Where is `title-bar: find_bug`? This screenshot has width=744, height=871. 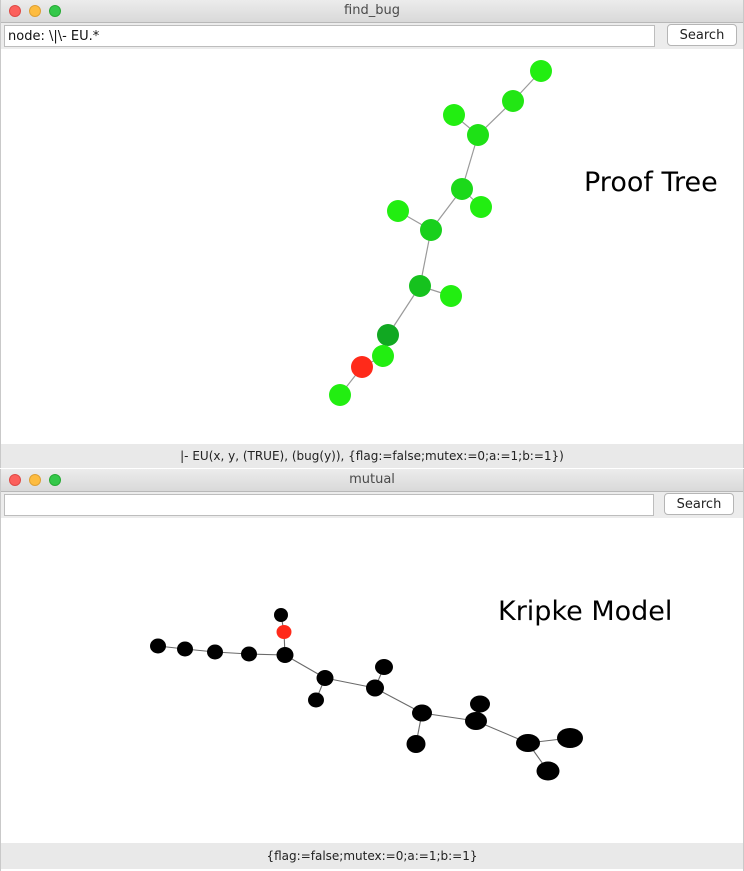
title-bar: find_bug is located at coordinates (372, 11).